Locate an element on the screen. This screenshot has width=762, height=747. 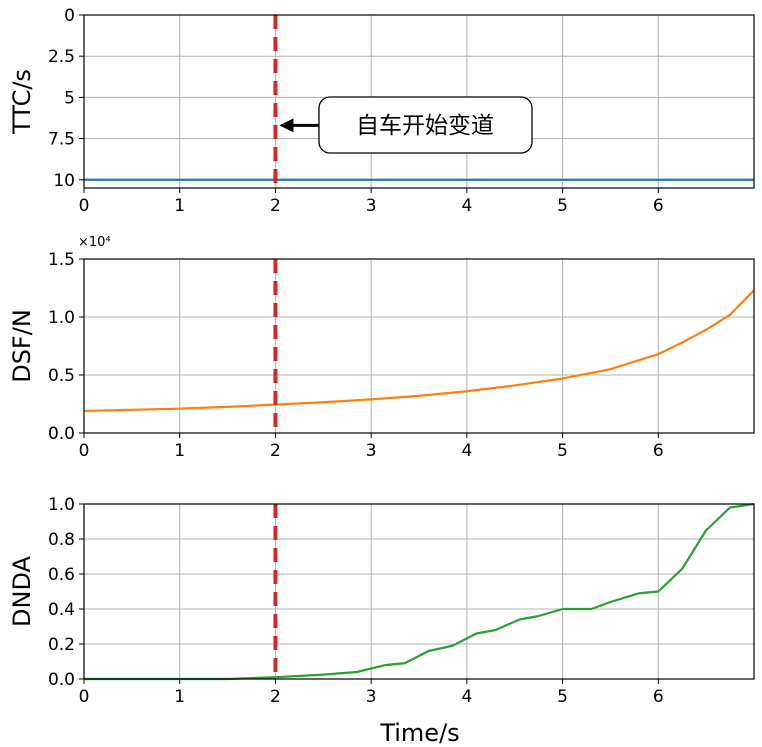
y-tick-label: 0.6 is located at coordinates (61, 575).